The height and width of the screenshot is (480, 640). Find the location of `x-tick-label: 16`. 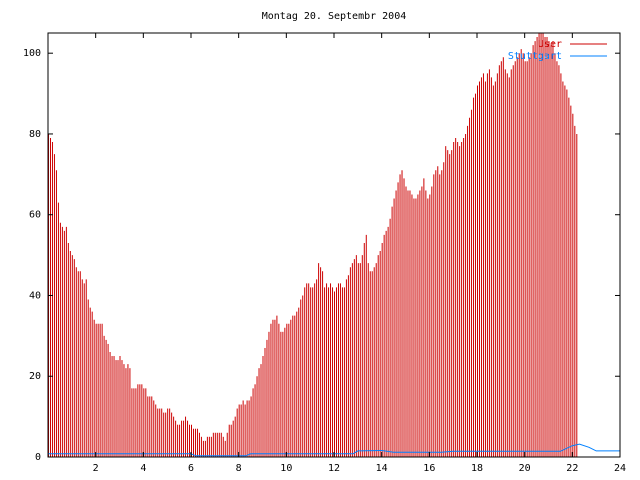

x-tick-label: 16 is located at coordinates (429, 468).